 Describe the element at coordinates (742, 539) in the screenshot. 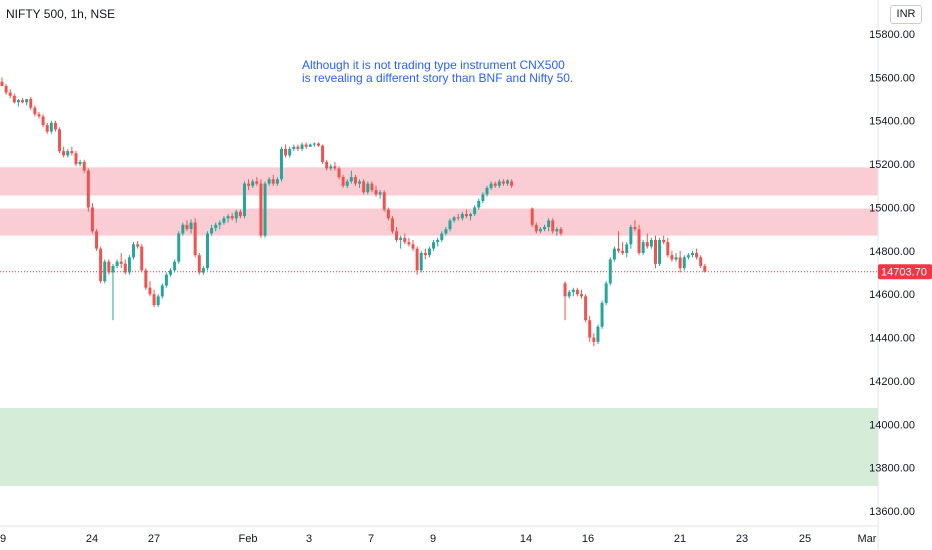

I see `time-tick-label: 23` at that location.